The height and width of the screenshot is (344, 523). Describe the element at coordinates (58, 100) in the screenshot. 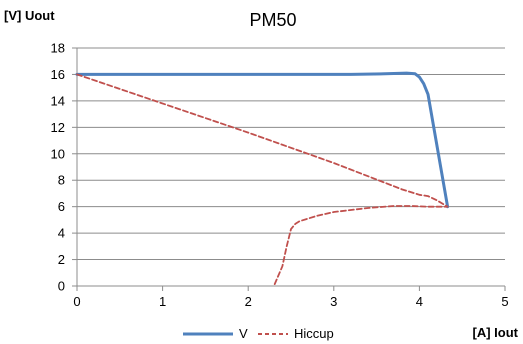

I see `y-tick-label: 14` at that location.